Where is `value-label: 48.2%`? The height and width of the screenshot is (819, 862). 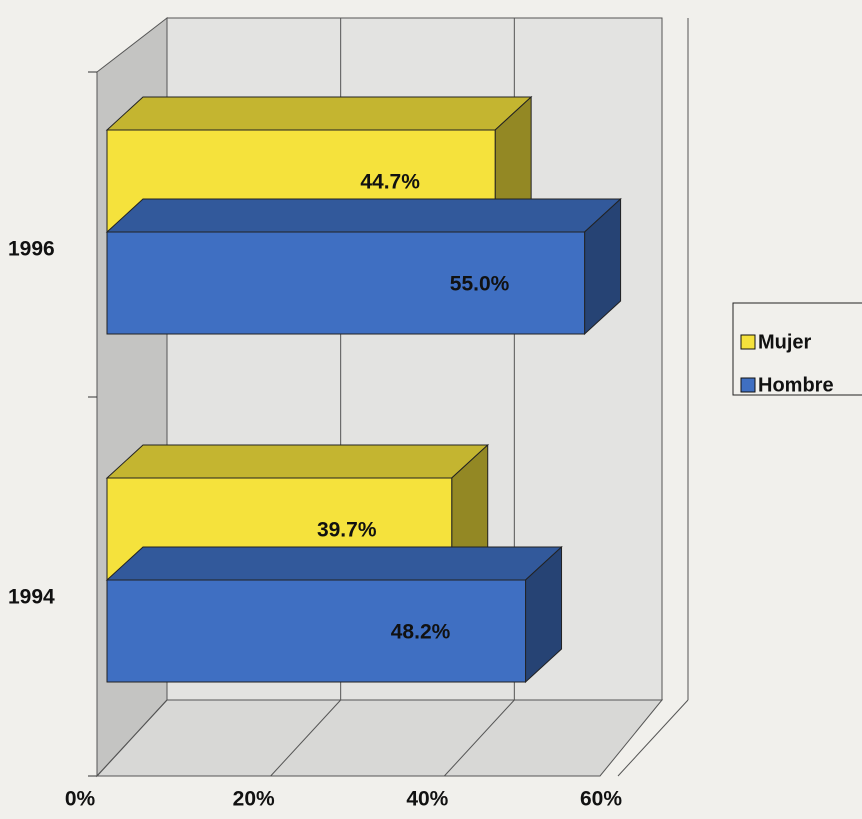
value-label: 48.2% is located at coordinates (421, 632).